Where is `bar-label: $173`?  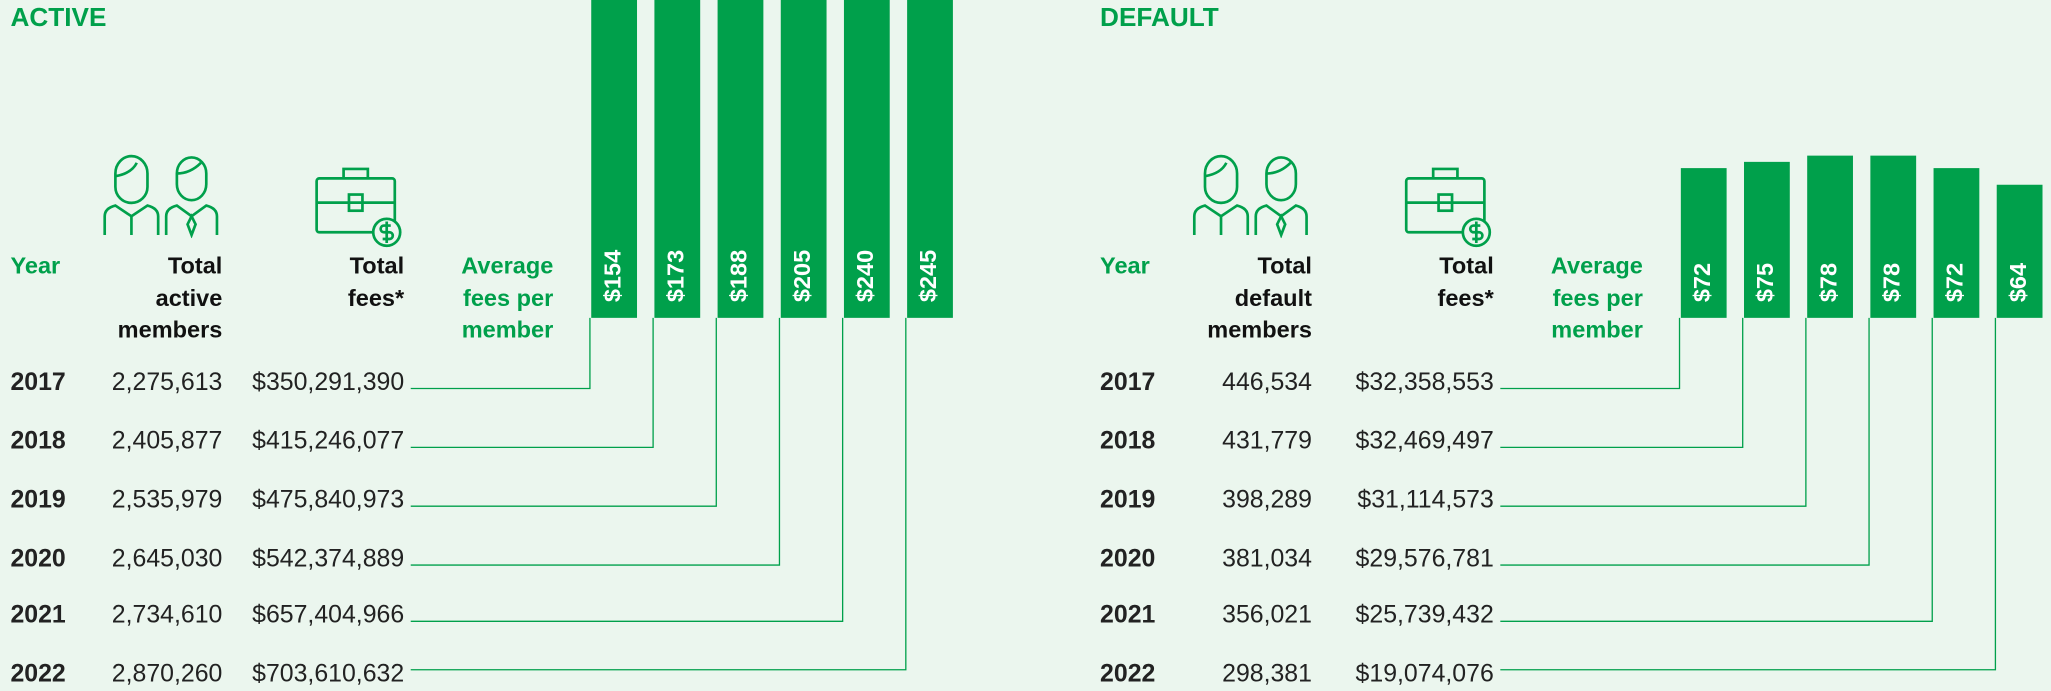
bar-label: $173 is located at coordinates (676, 276).